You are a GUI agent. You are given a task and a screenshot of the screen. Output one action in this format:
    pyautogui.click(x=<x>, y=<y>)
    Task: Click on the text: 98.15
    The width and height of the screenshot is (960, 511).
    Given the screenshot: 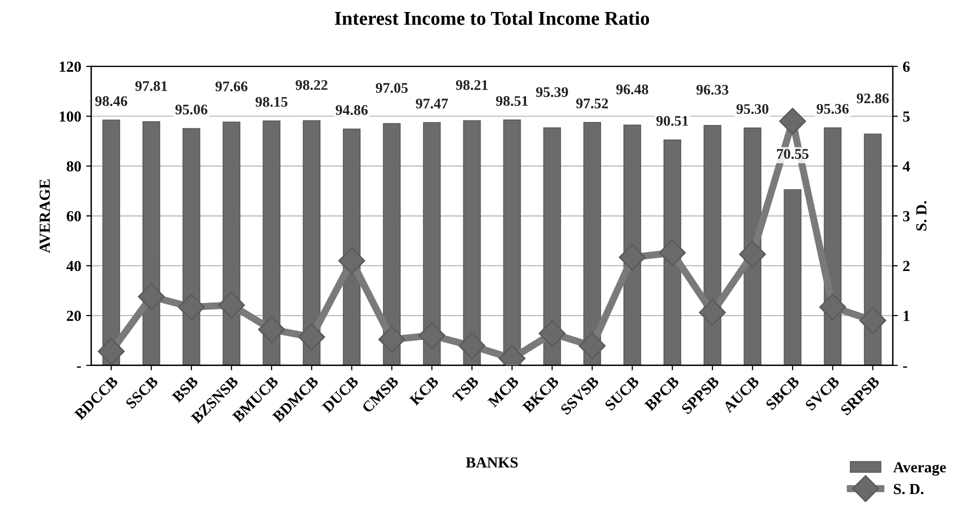 What is the action you would take?
    pyautogui.click(x=272, y=101)
    